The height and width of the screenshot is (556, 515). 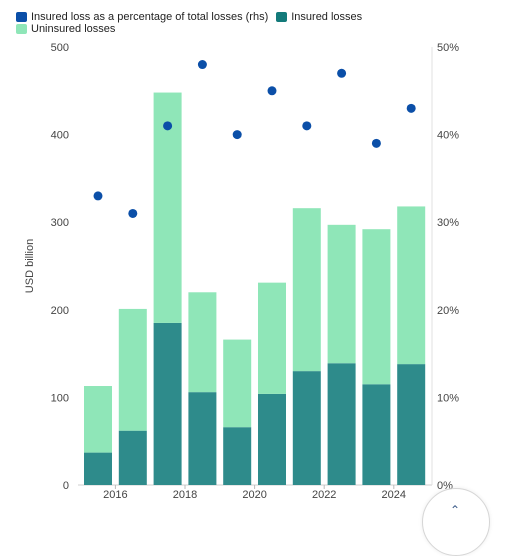 What do you see at coordinates (60, 48) in the screenshot?
I see `y-tick-label: 500` at bounding box center [60, 48].